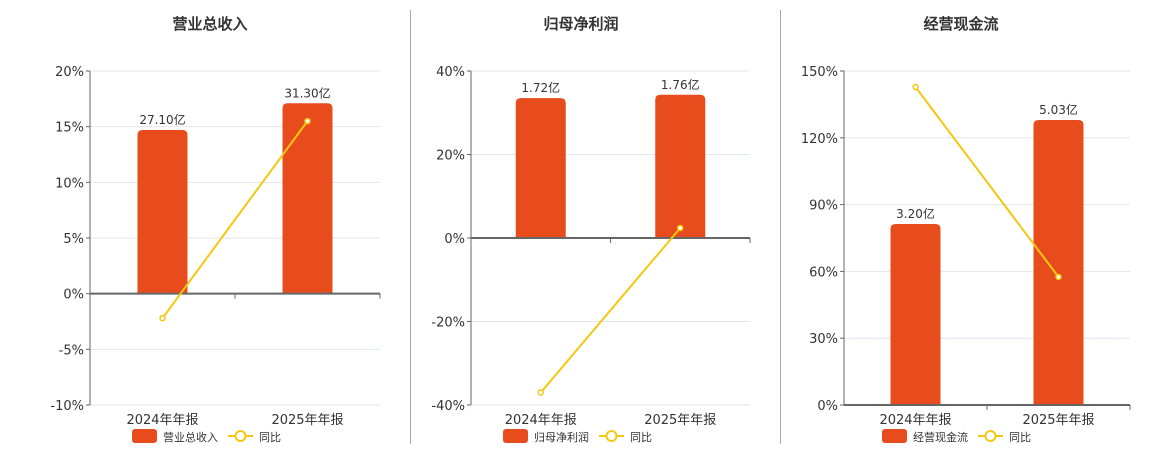  Describe the element at coordinates (162, 119) in the screenshot. I see `bar-value-label: 27.10亿` at that location.